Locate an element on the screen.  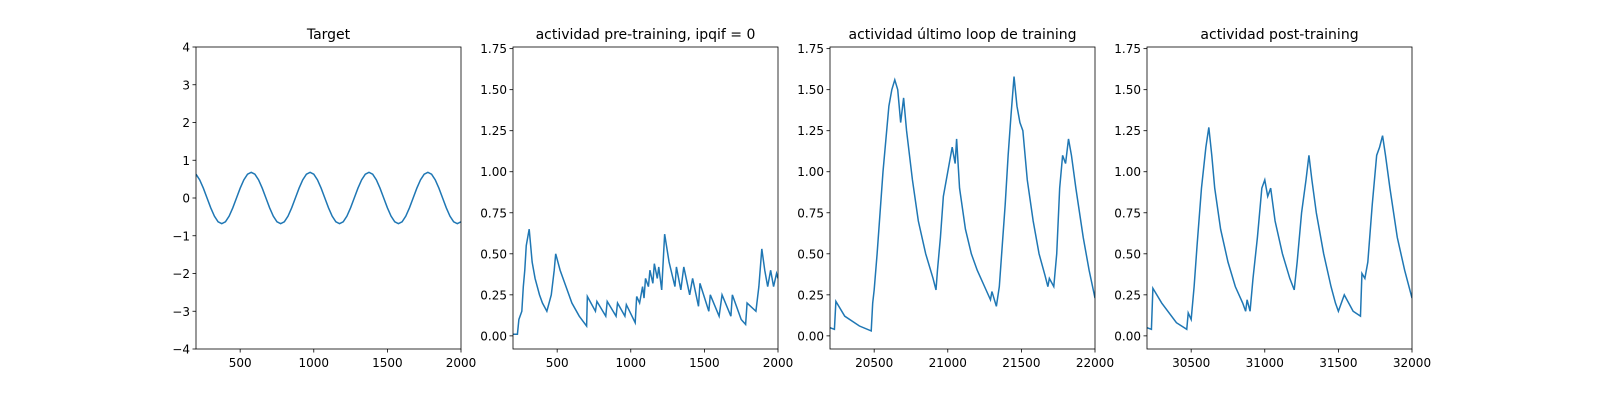
y-tick-label: 2 is located at coordinates (186, 123).